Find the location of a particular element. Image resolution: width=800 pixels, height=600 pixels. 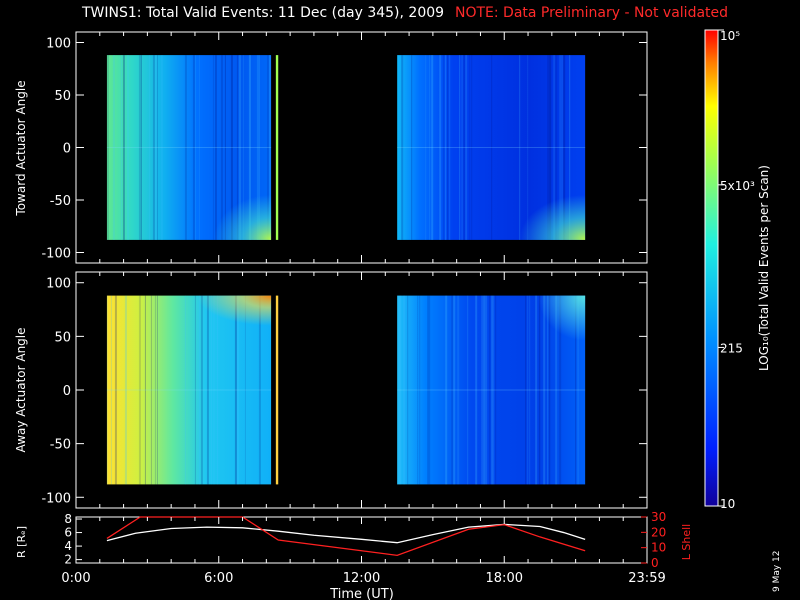

colorbar-tick-label: 10 is located at coordinates (727, 504).